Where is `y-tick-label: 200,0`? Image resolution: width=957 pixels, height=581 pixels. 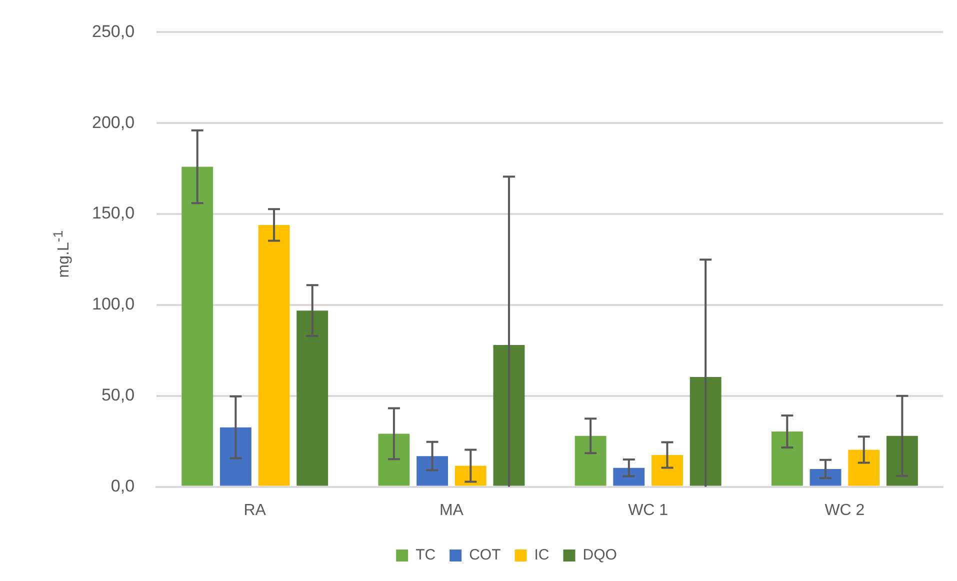
y-tick-label: 200,0 is located at coordinates (113, 122).